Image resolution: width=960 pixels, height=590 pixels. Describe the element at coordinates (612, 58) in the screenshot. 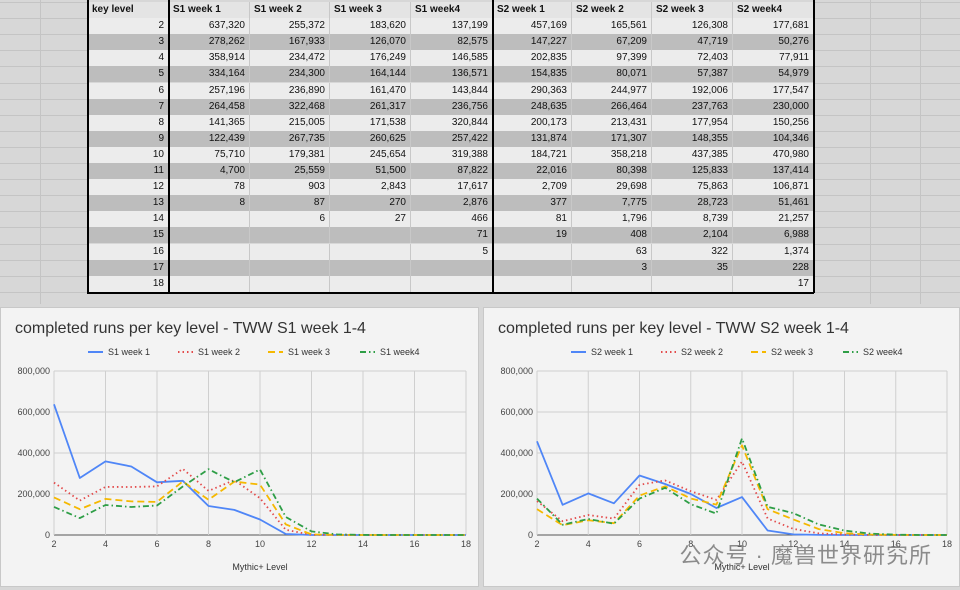

I see `table-cell: 97,399` at that location.